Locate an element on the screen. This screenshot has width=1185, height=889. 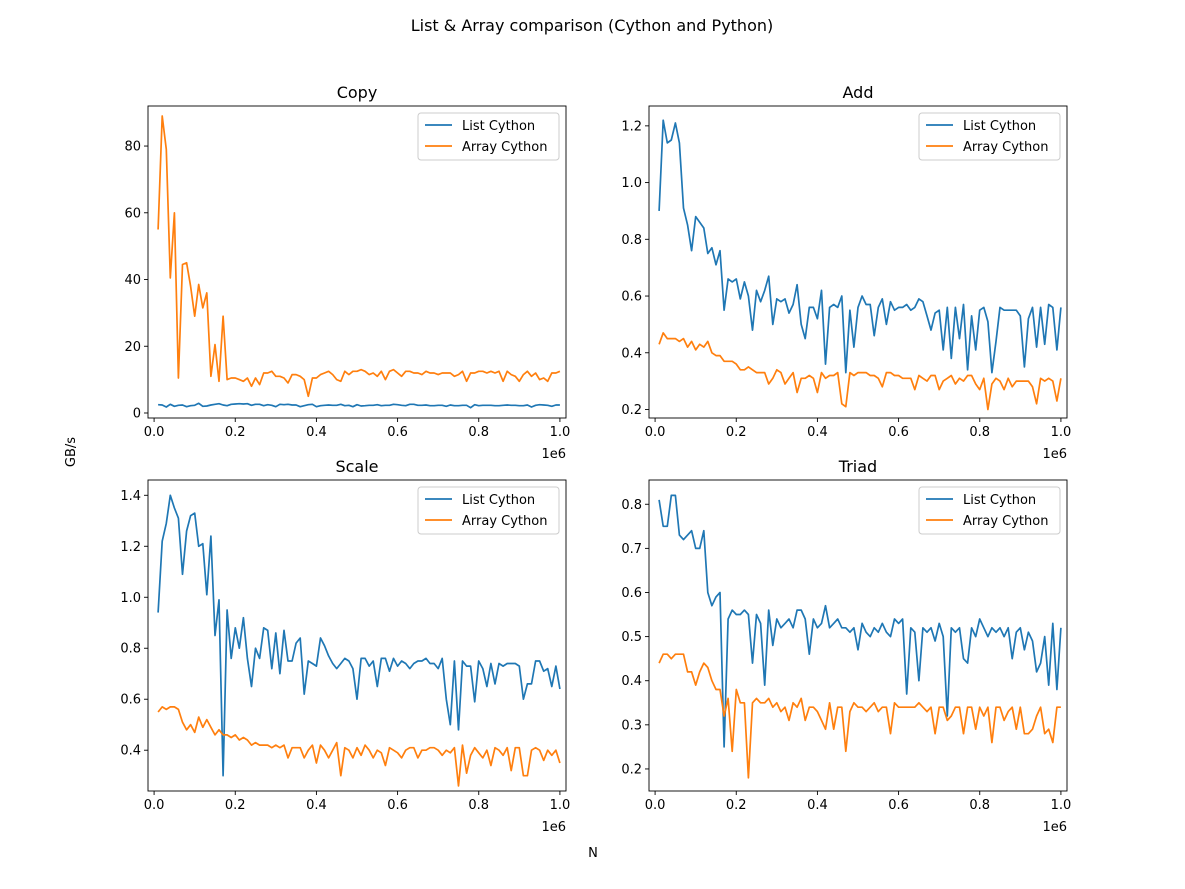
y-tick-label: 0.3 is located at coordinates (631, 725).